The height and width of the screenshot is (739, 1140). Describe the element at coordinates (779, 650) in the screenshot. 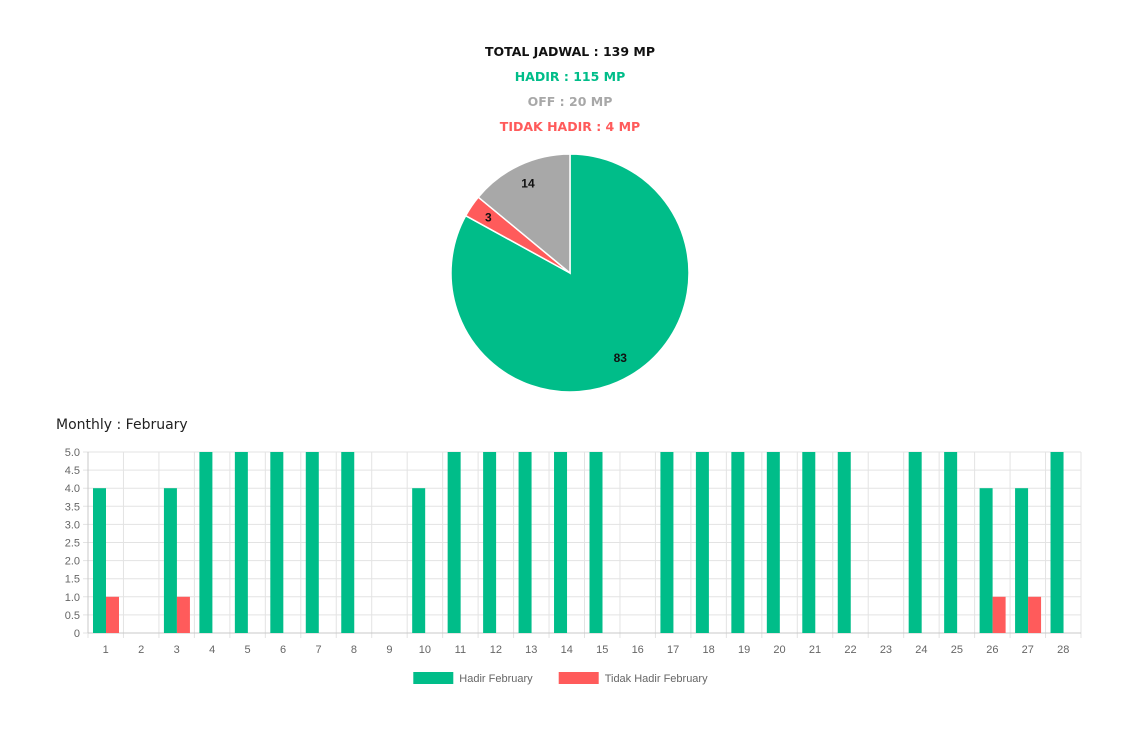

I see `x-tick-label: 20` at that location.